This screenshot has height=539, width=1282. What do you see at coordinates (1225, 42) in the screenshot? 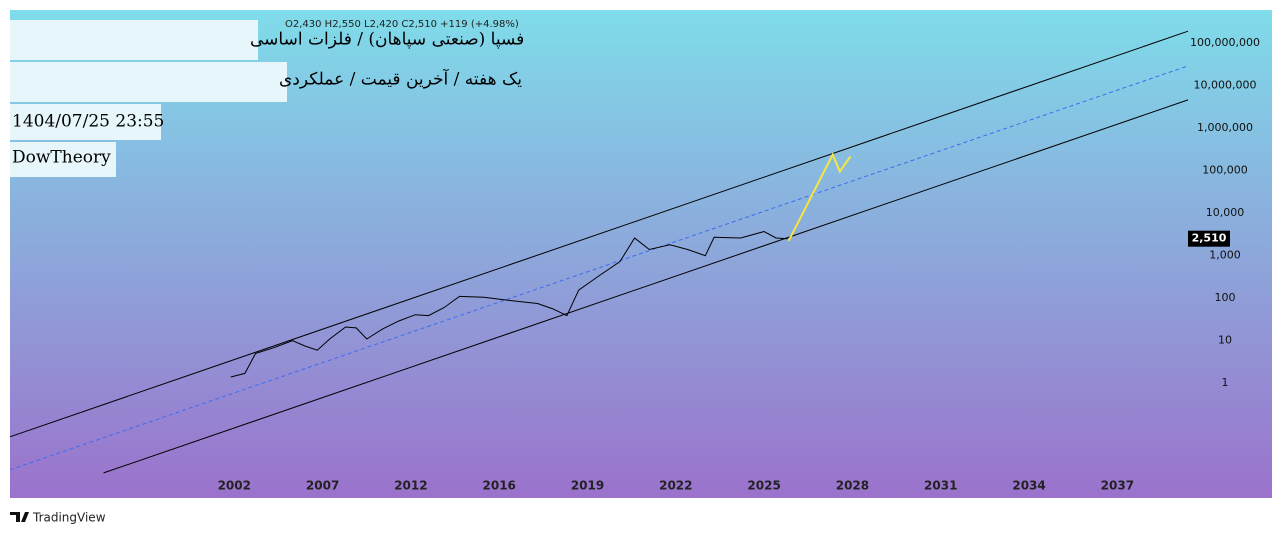
I see `y-tick-label: 100,000,000` at bounding box center [1225, 42].